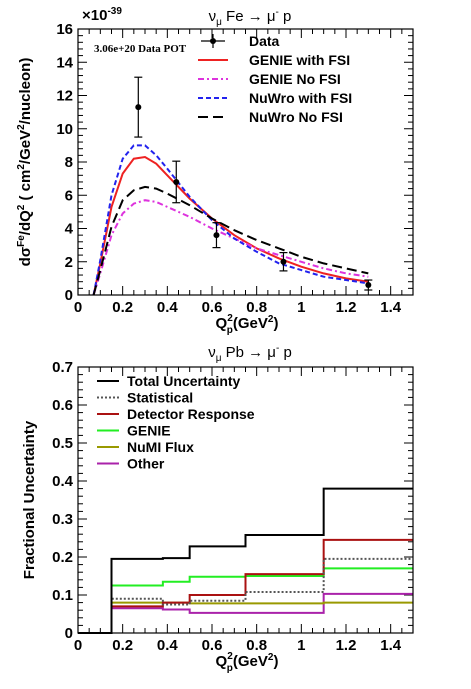  Describe the element at coordinates (64, 29) in the screenshot. I see `top-y-tick-label: 16` at that location.